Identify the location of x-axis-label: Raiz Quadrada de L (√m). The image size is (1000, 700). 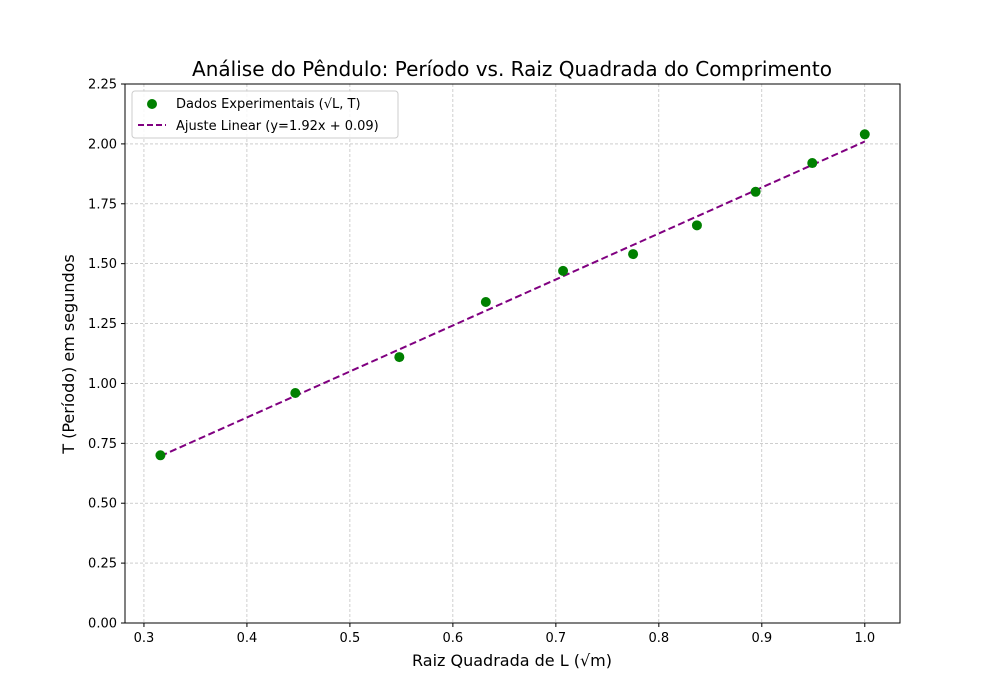
(512, 660).